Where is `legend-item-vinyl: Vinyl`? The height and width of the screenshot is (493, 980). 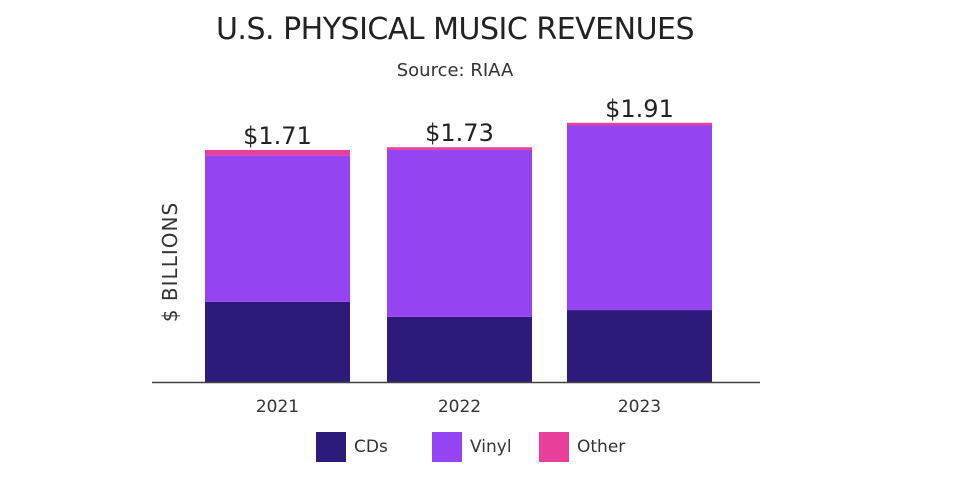
legend-item-vinyl: Vinyl is located at coordinates (472, 447).